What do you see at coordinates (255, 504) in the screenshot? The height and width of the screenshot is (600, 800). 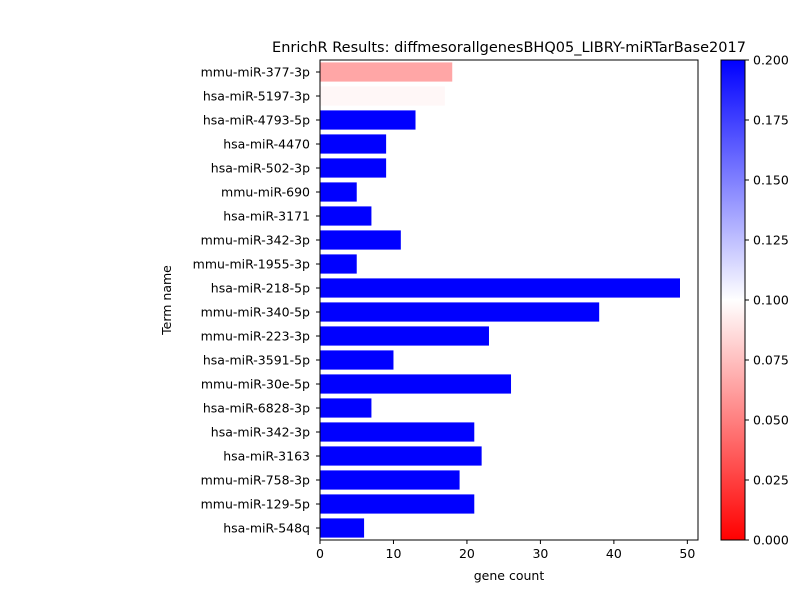 I see `y-tick-label: mmu-miR-129-5p` at bounding box center [255, 504].